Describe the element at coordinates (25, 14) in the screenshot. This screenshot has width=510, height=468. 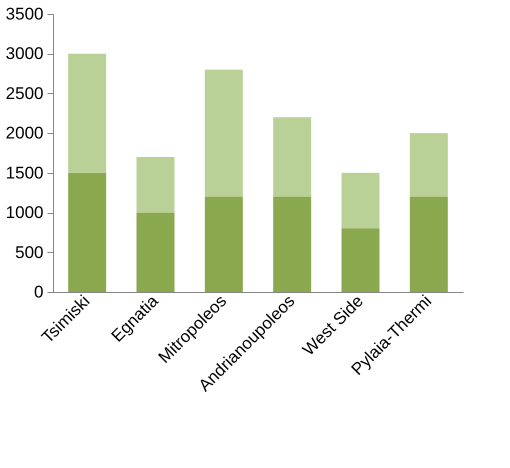
I see `y-tick-label: 3500` at that location.